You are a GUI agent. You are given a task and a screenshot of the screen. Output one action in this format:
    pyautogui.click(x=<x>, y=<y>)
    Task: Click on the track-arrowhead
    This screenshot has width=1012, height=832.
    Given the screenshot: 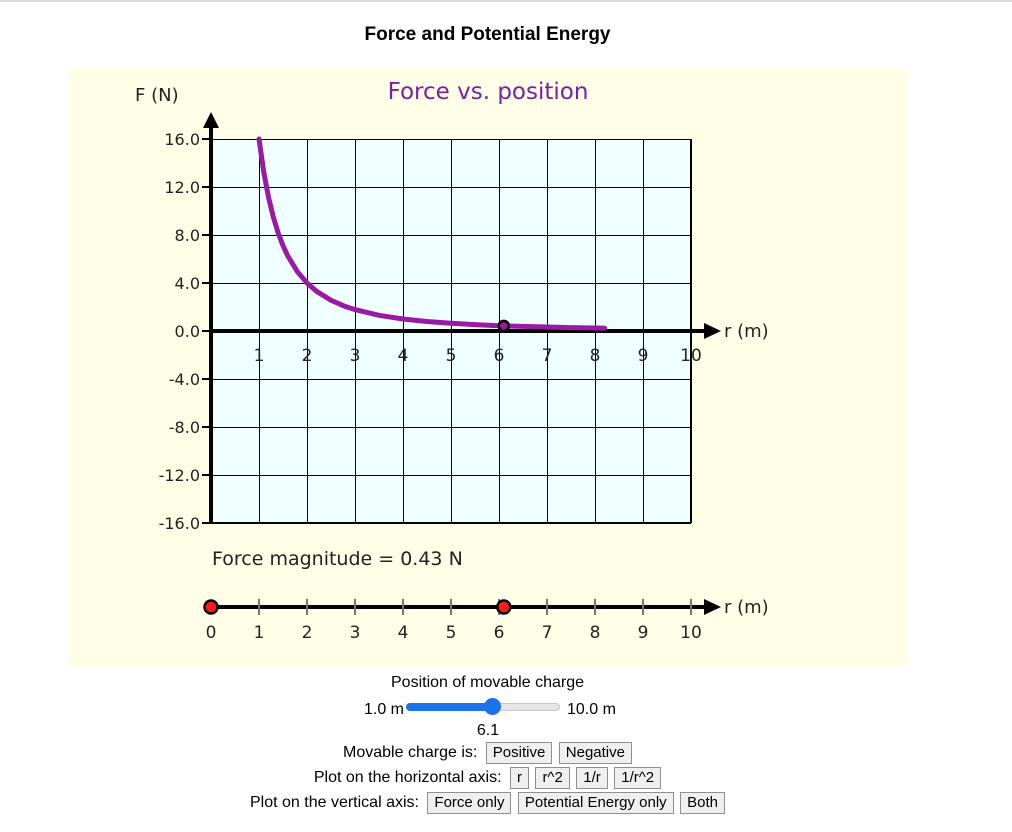 What is the action you would take?
    pyautogui.click(x=712, y=607)
    